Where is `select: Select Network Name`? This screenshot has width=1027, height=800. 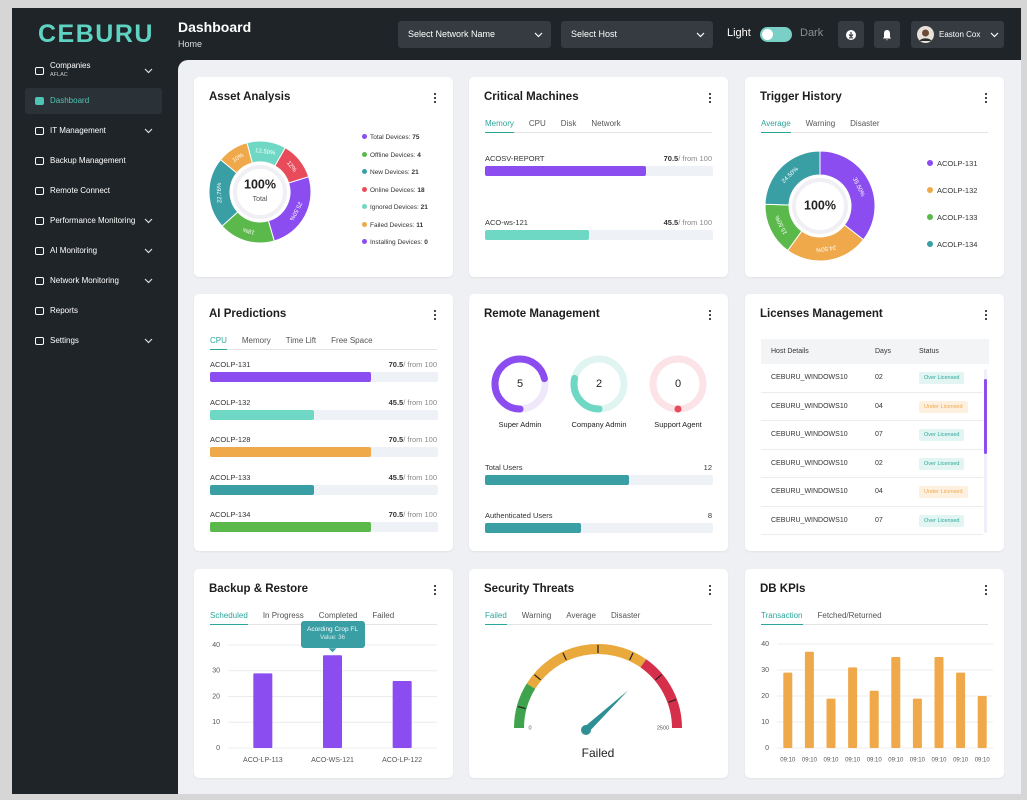 select: Select Network Name is located at coordinates (474, 34).